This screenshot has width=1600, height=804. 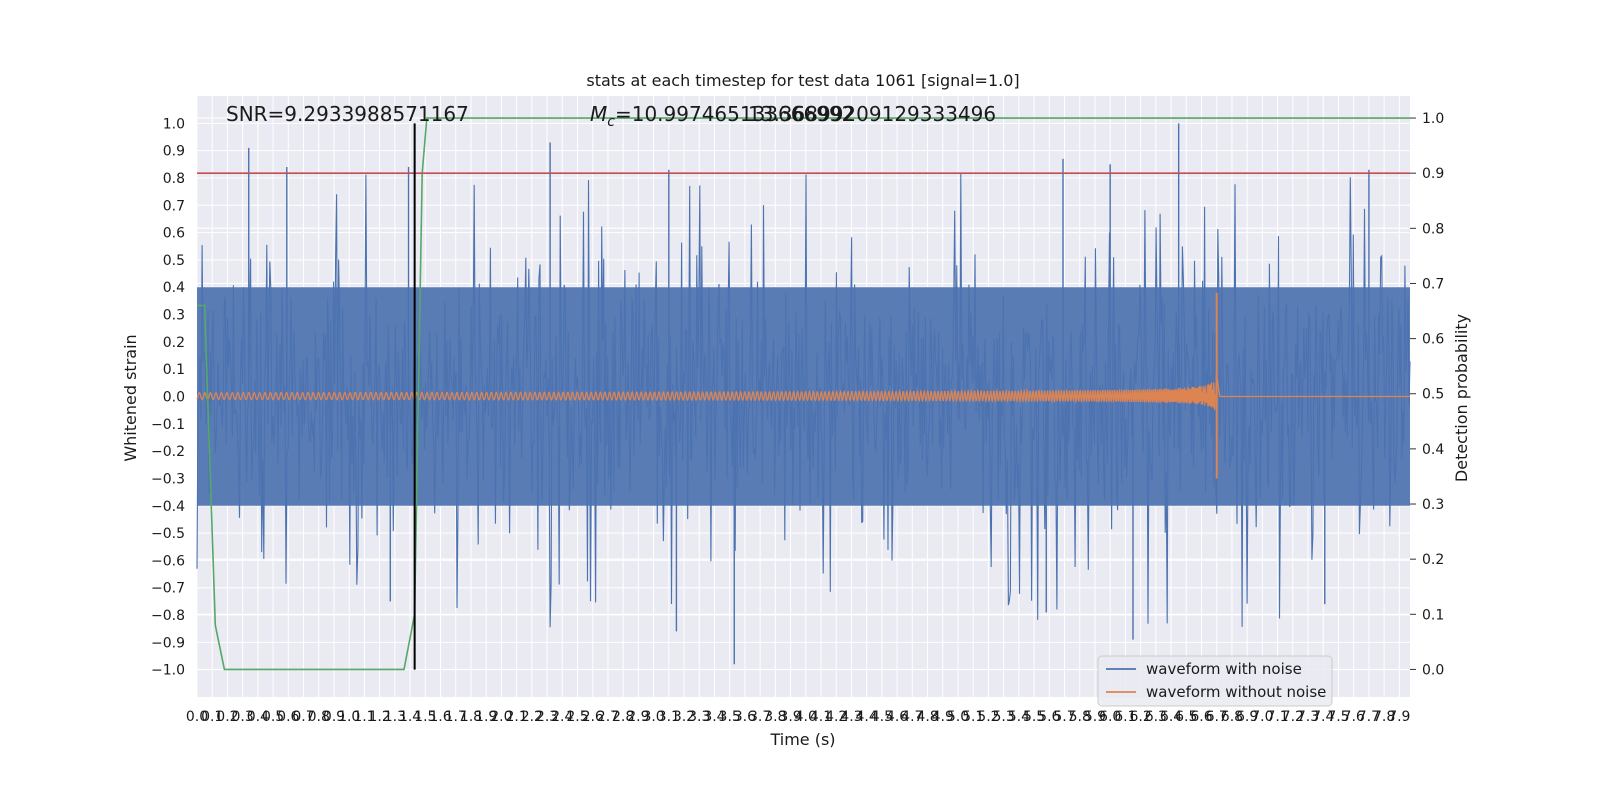 I want to click on y-tick-label: −0.9, so click(x=168, y=643).